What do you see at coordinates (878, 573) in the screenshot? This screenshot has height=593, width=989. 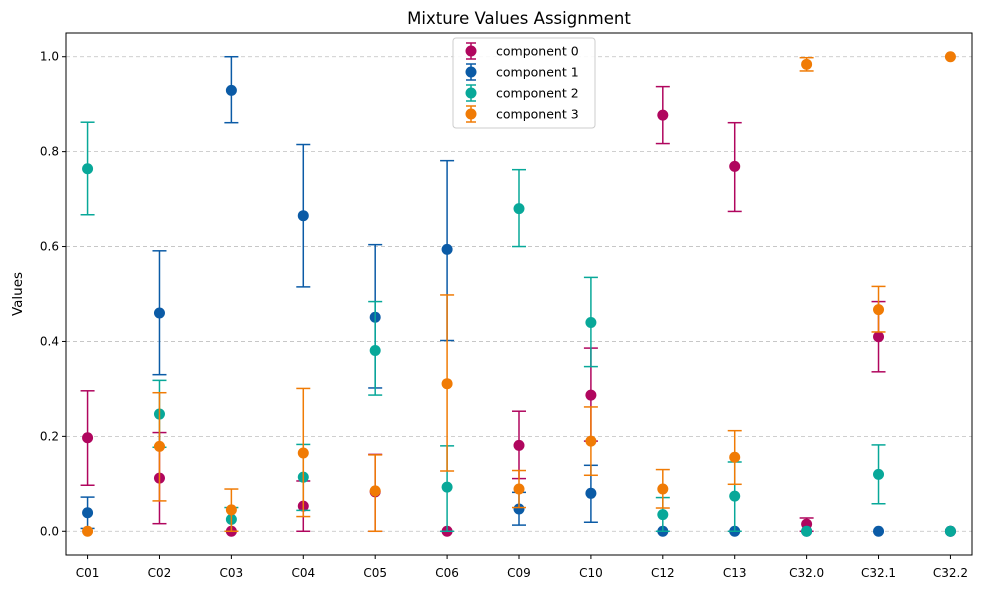 I see `x-tick-label: C32.1` at bounding box center [878, 573].